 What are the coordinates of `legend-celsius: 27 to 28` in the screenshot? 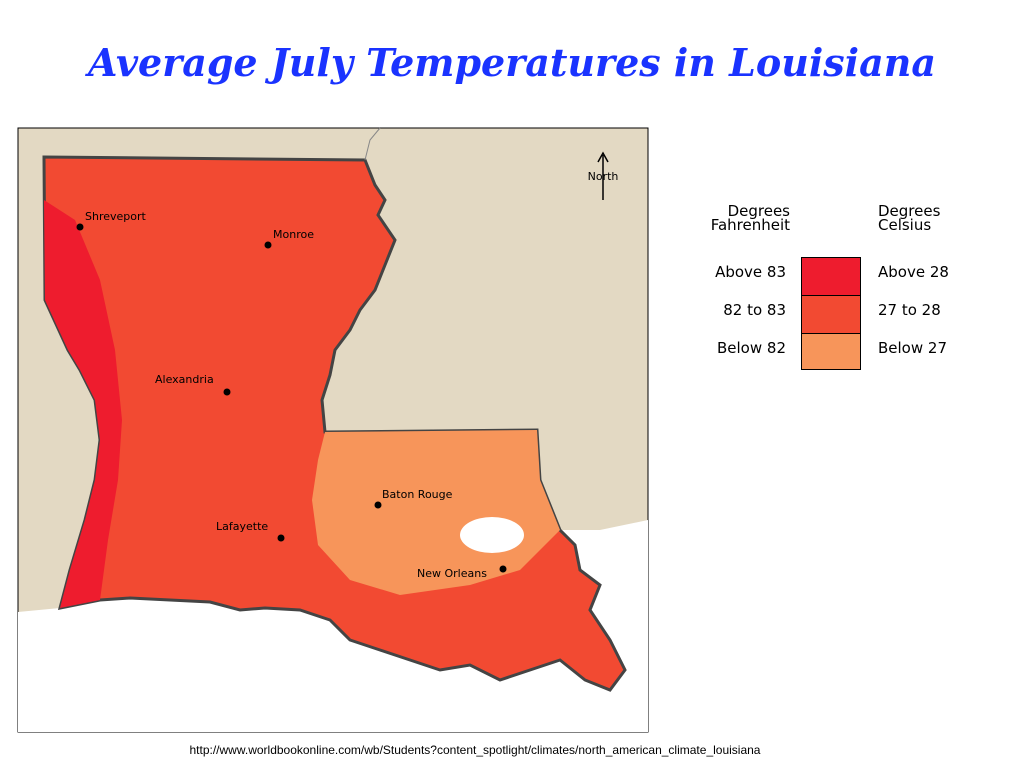 It's located at (909, 310).